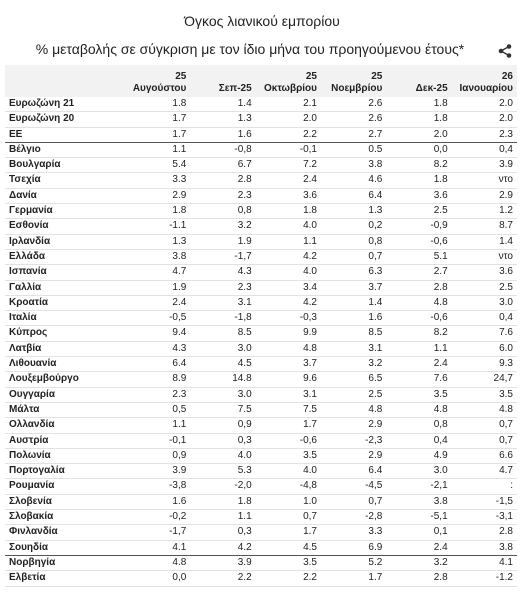  I want to click on column-header: 25 Νοεμβρίου, so click(353, 81).